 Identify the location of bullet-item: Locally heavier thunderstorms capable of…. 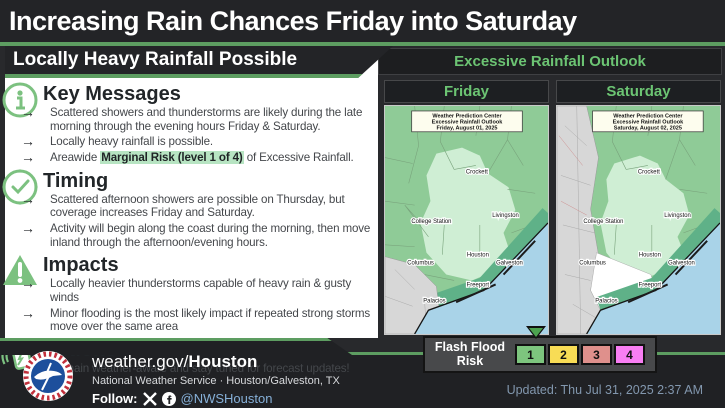
(191, 289).